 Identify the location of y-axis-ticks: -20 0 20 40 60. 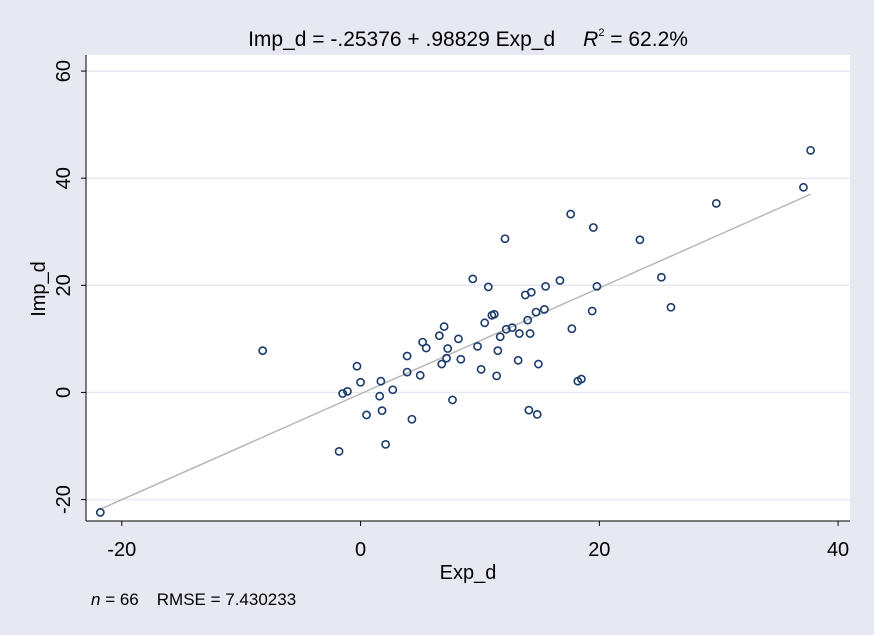
(69, 287).